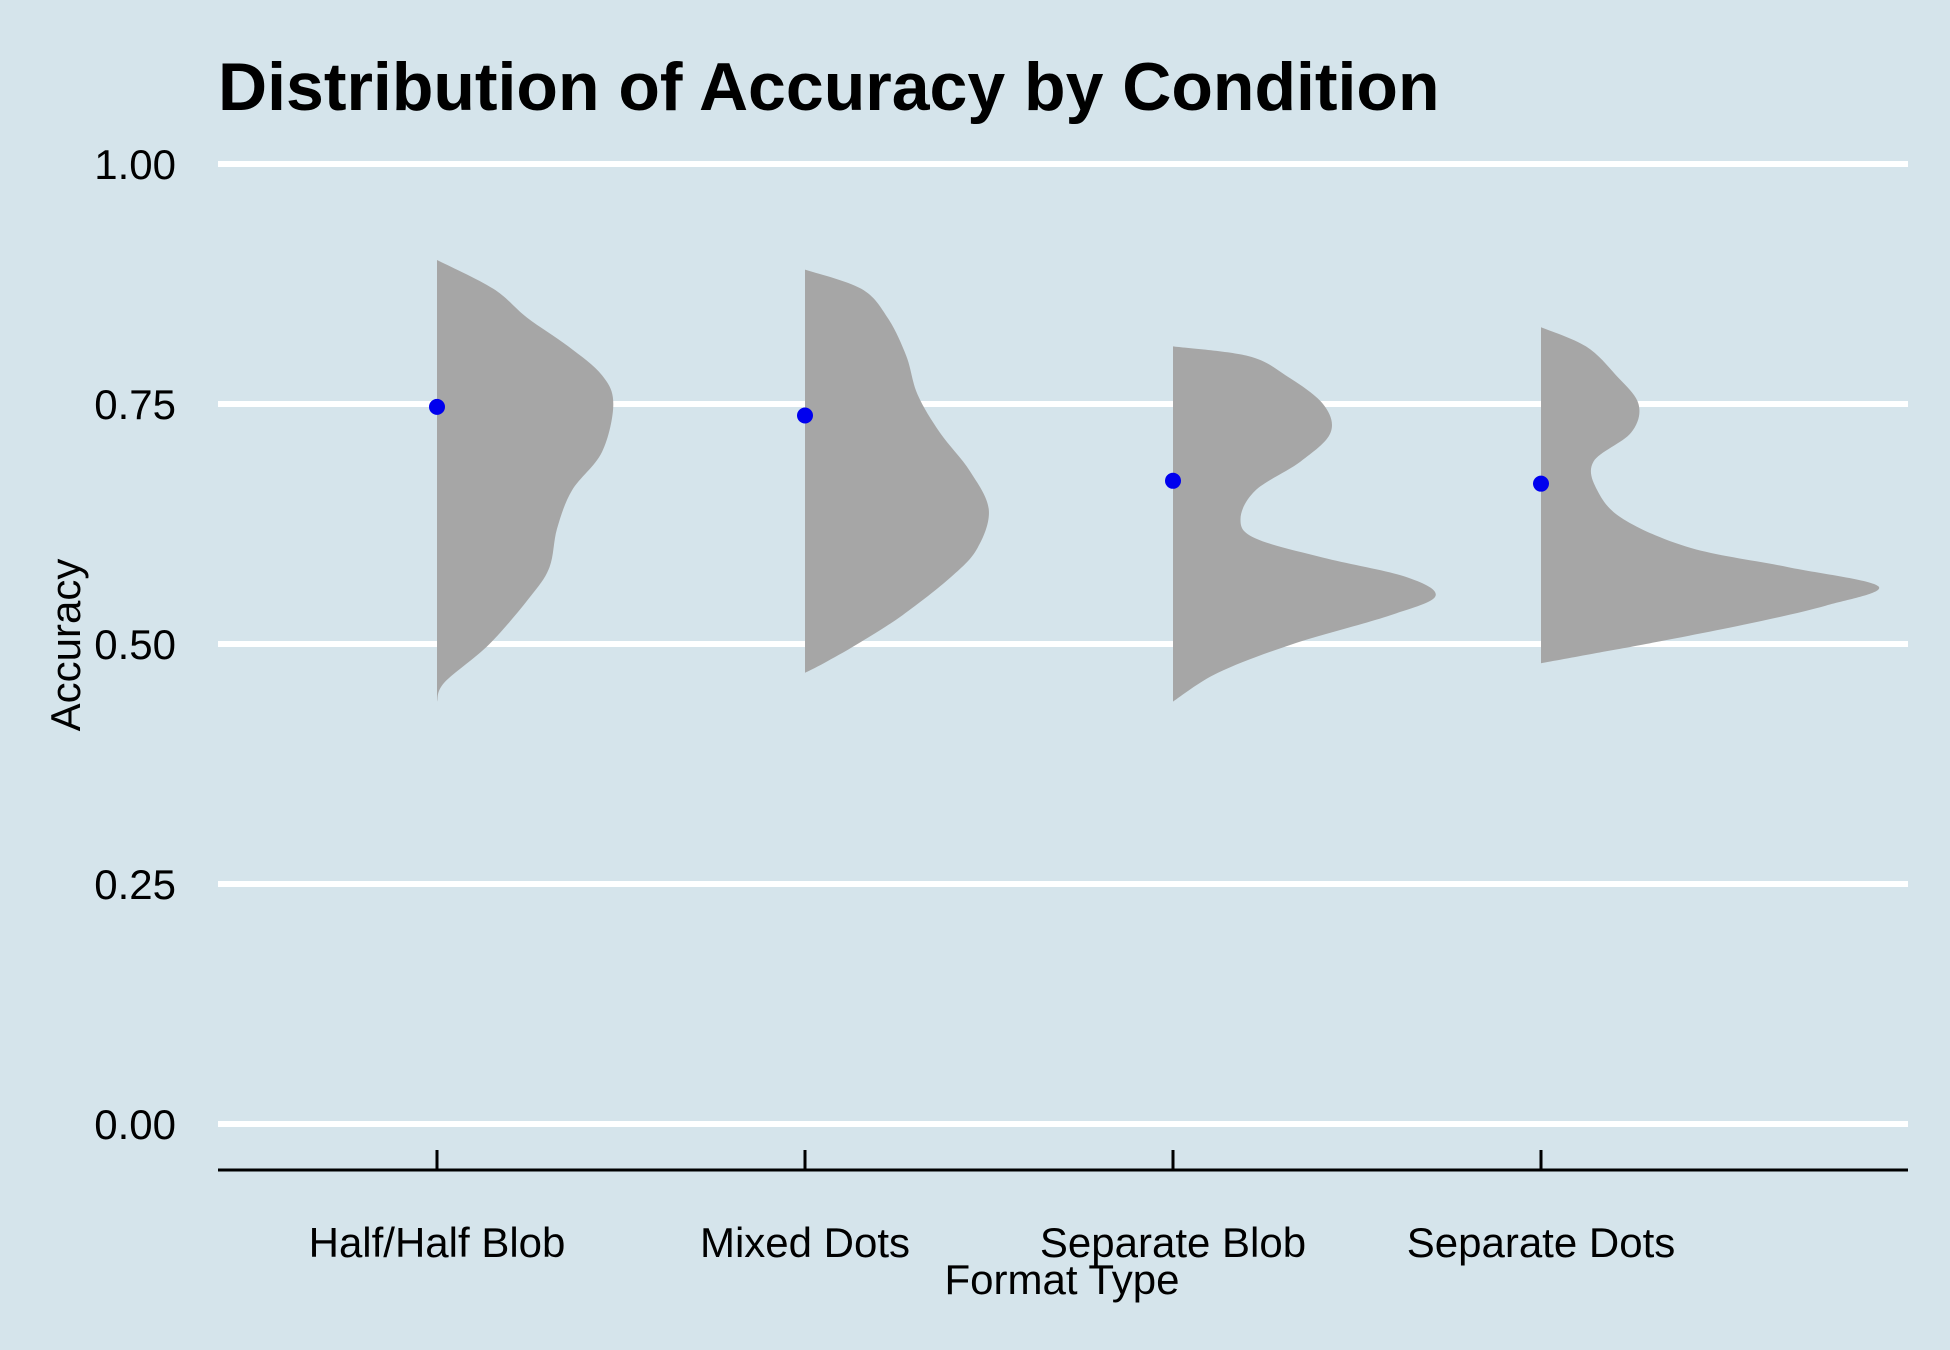 The height and width of the screenshot is (1350, 1950). I want to click on x-tick-label: Separate Dots, so click(1541, 1242).